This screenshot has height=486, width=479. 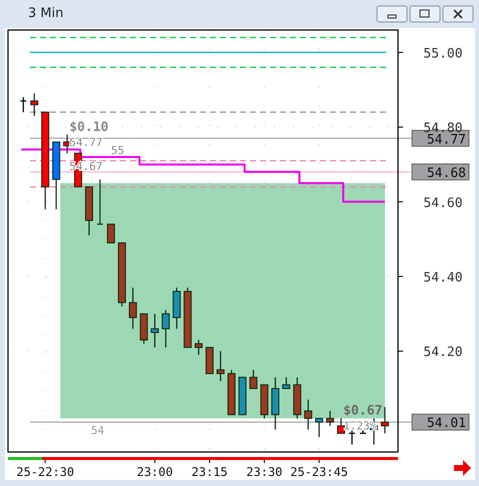 What do you see at coordinates (46, 13) in the screenshot?
I see `chart-title: 3 Min` at bounding box center [46, 13].